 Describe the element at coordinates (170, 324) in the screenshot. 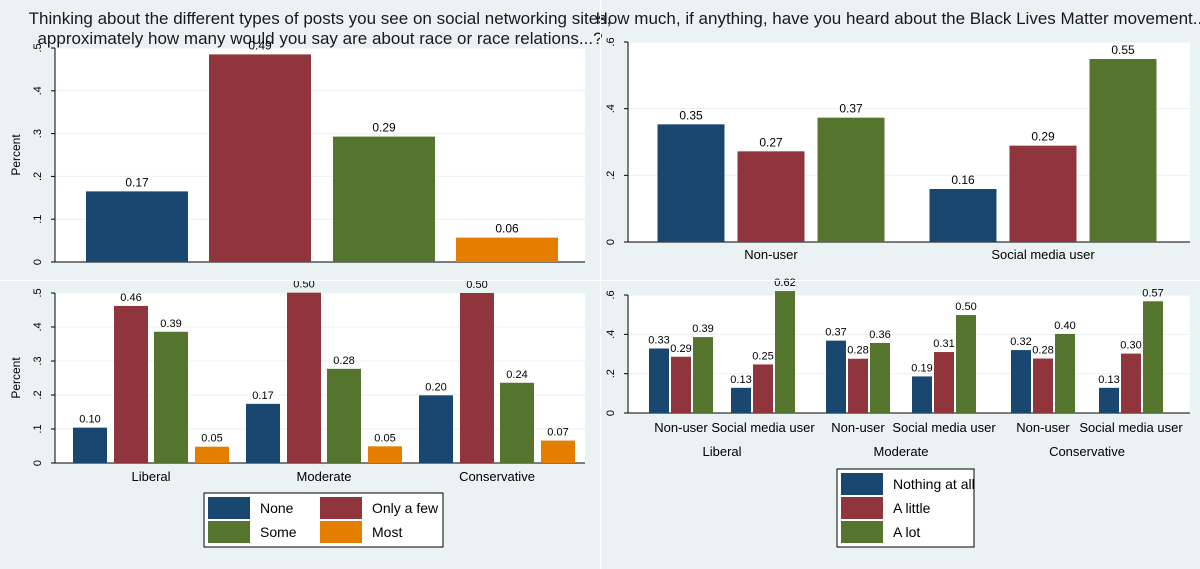

I see `series-some-value-label: 0.39` at that location.